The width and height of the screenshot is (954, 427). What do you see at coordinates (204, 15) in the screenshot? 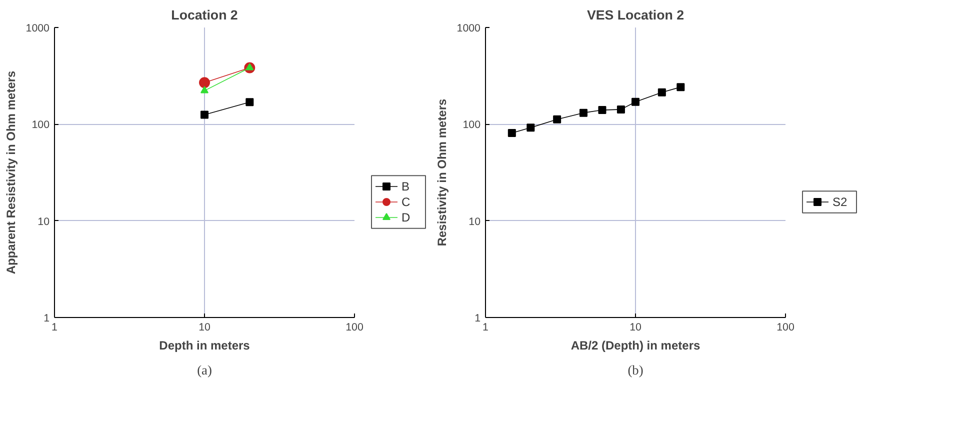
I see `chart-title: Location 2` at bounding box center [204, 15].